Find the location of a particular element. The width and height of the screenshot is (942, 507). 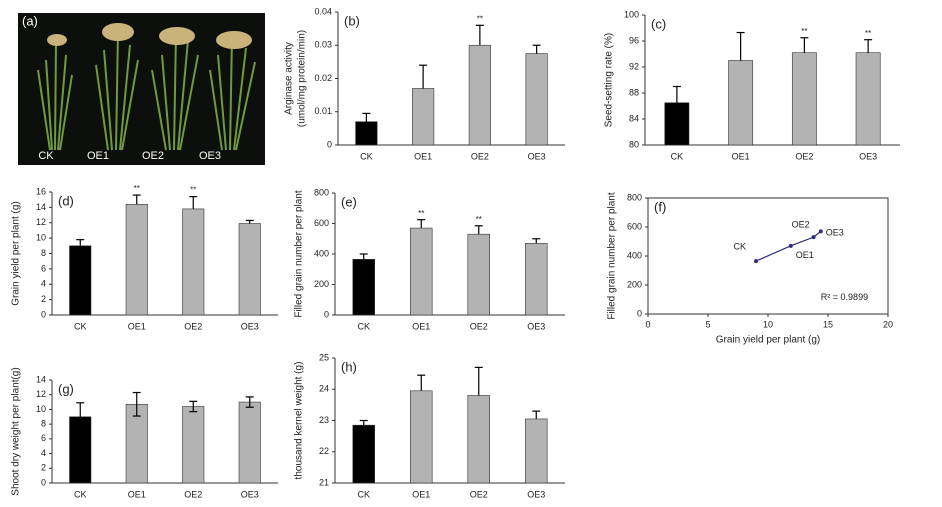

plant-label: OE3 is located at coordinates (210, 156).